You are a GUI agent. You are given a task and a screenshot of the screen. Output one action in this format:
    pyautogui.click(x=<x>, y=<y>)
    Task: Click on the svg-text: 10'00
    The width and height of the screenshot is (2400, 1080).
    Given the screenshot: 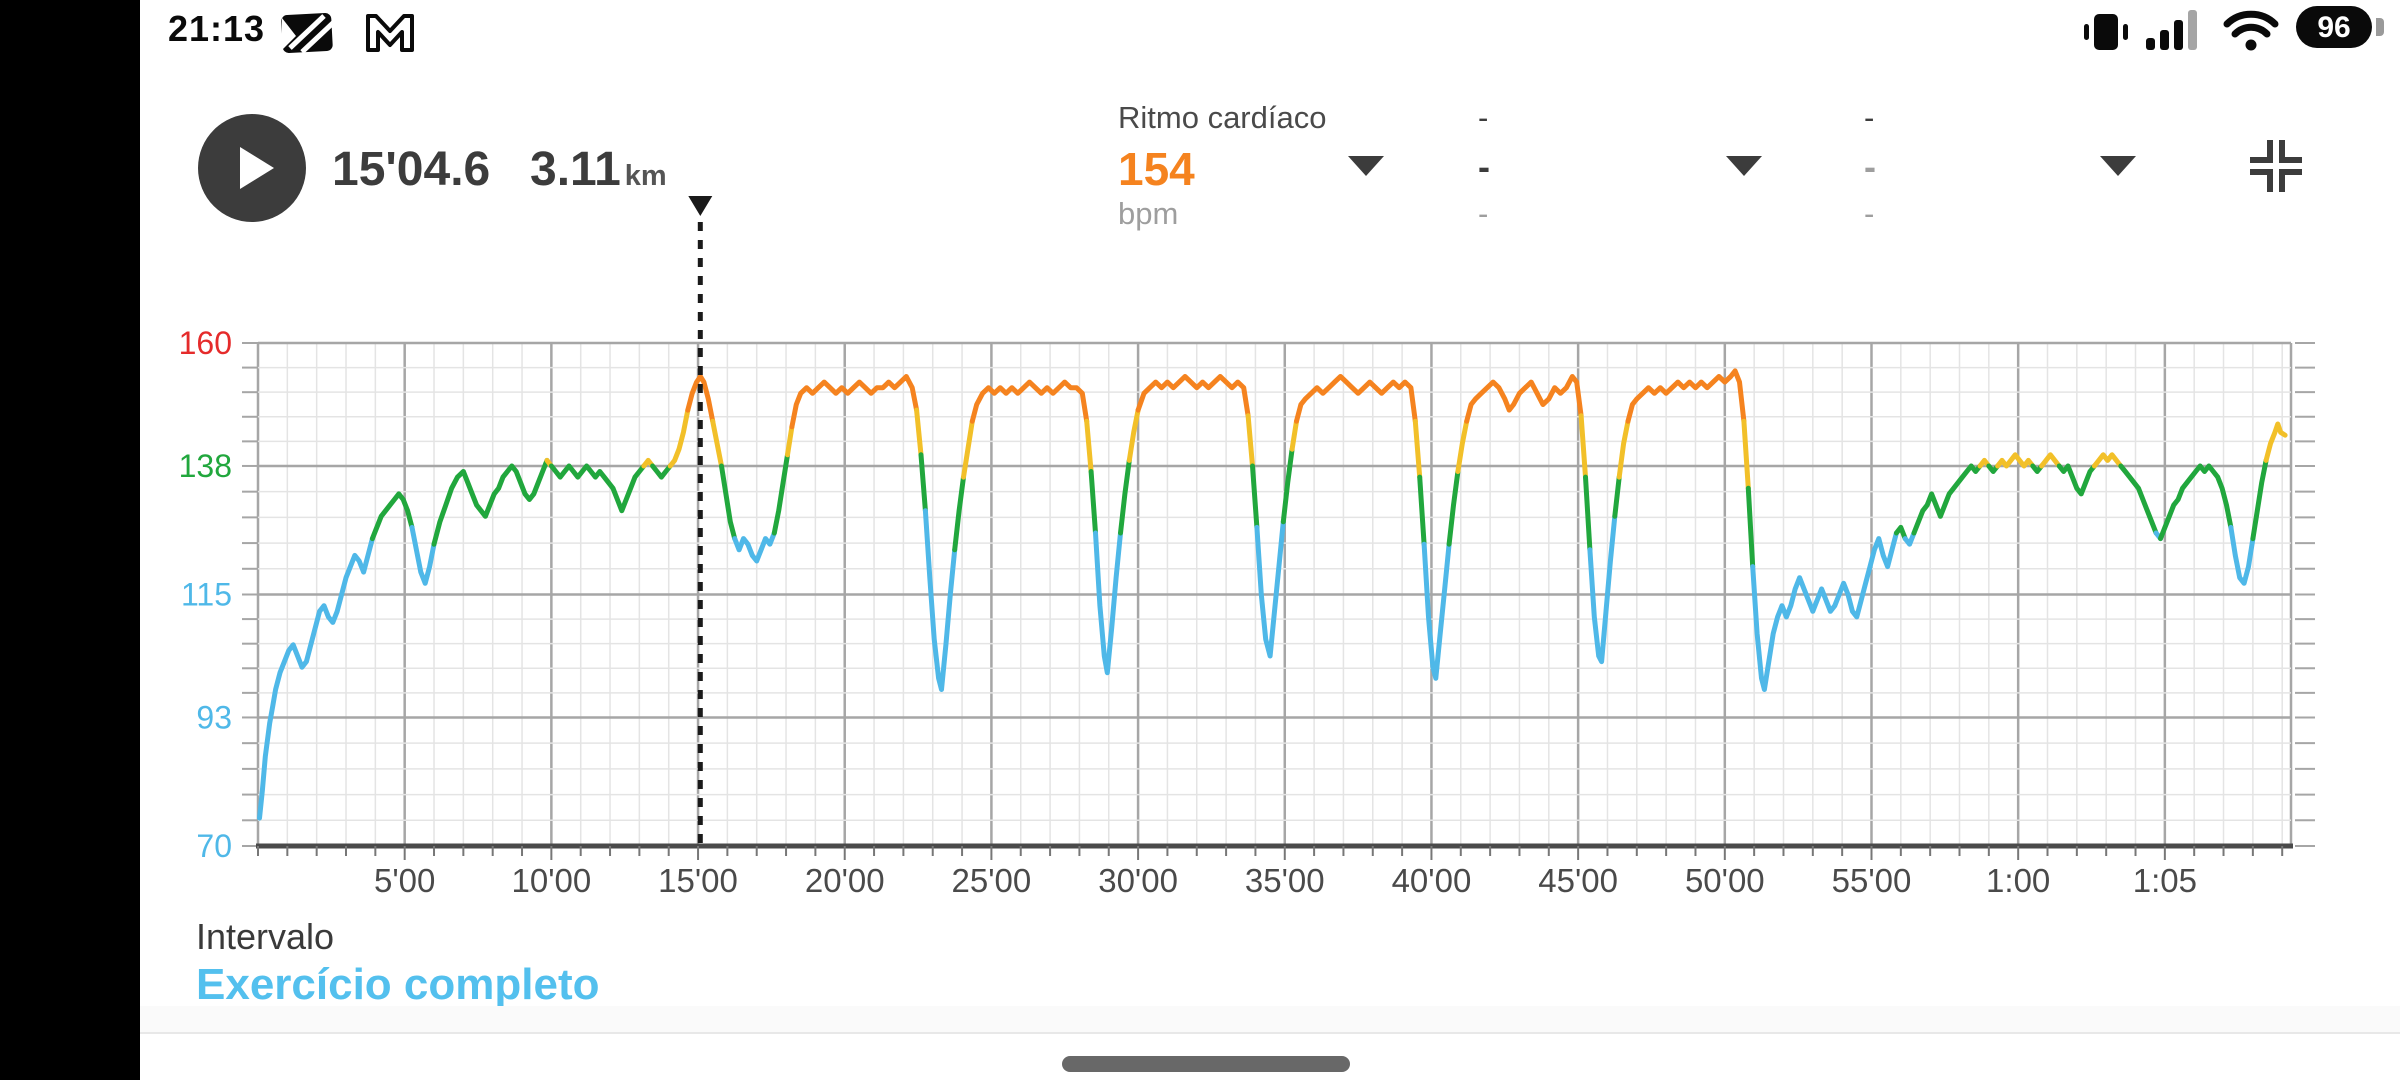 What is the action you would take?
    pyautogui.click(x=552, y=880)
    